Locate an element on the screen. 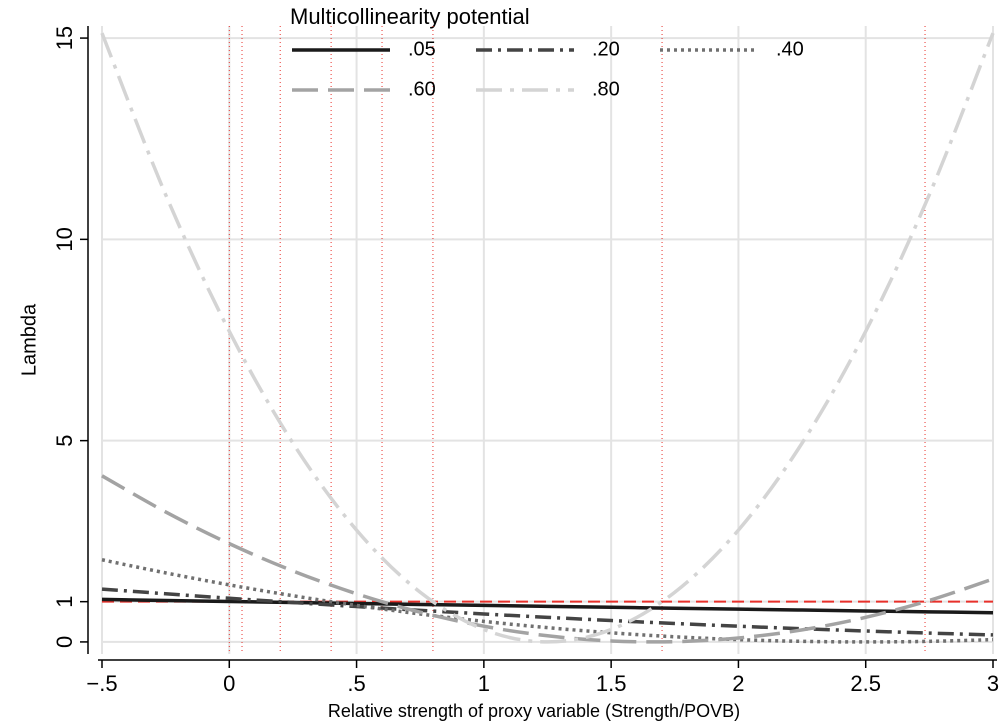 This screenshot has height=728, width=1003. legend-label: .40 is located at coordinates (790, 49).